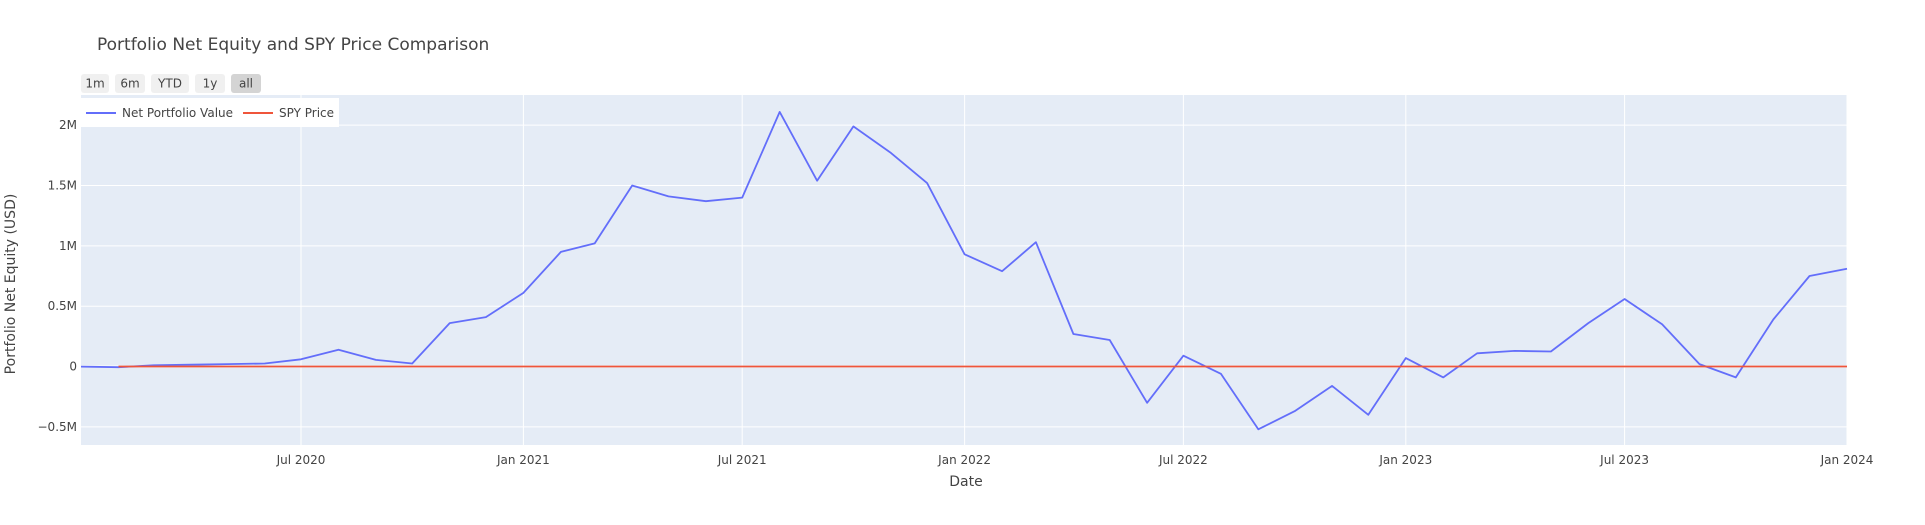 The width and height of the screenshot is (1925, 525). I want to click on range-button-all: all, so click(246, 83).